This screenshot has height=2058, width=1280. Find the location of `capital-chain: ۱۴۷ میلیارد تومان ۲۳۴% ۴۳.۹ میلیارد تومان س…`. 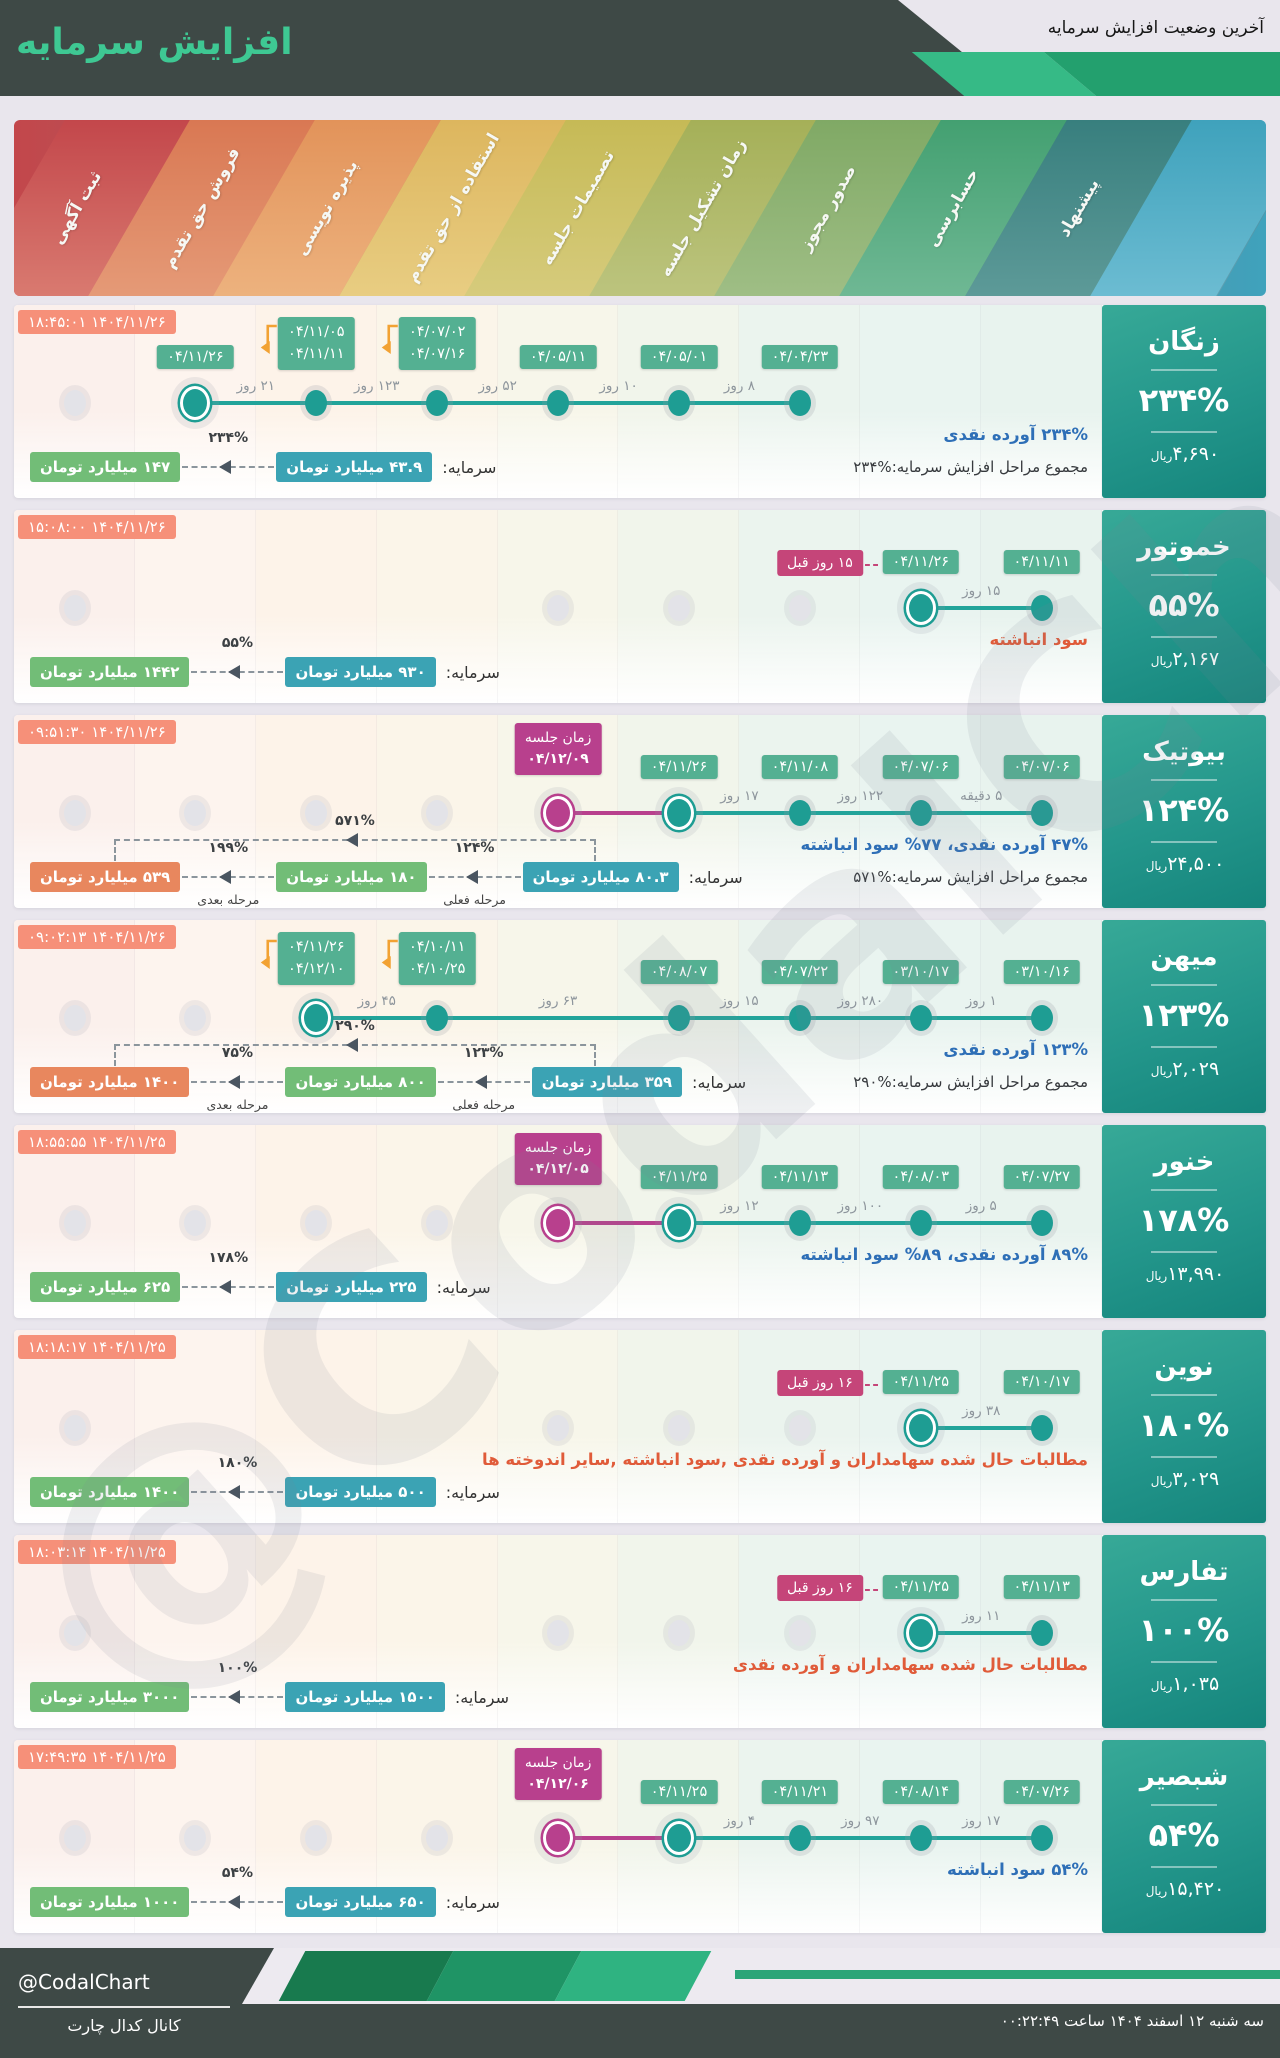

capital-chain: ۱۴۷ میلیارد تومان ۲۳۴% ۴۳.۹ میلیارد تومان س… is located at coordinates (263, 456).